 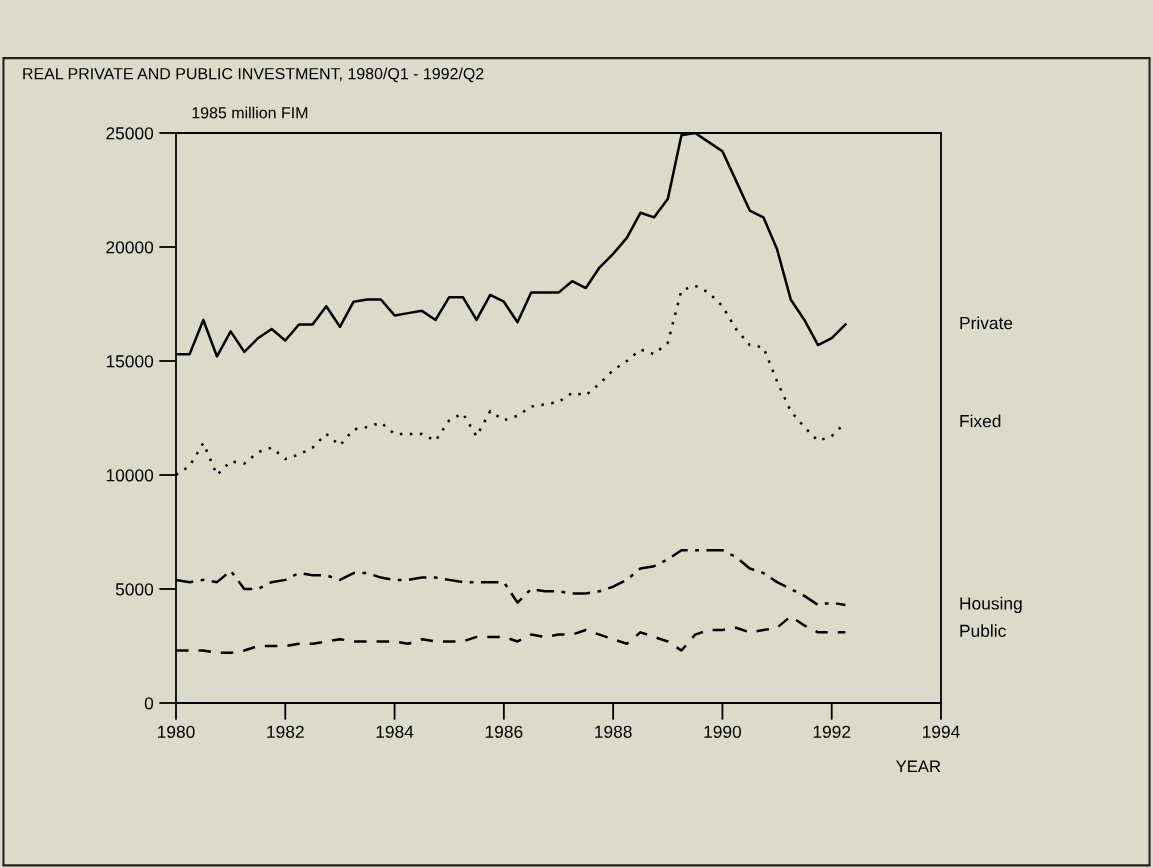 What do you see at coordinates (130, 247) in the screenshot?
I see `y-tick-label: 20000` at bounding box center [130, 247].